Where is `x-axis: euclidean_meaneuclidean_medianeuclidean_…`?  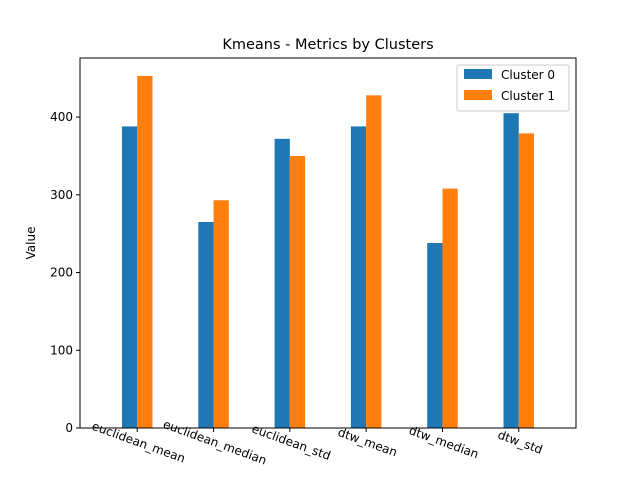
x-axis: euclidean_meaneuclidean_medianeuclidean_… is located at coordinates (317, 442).